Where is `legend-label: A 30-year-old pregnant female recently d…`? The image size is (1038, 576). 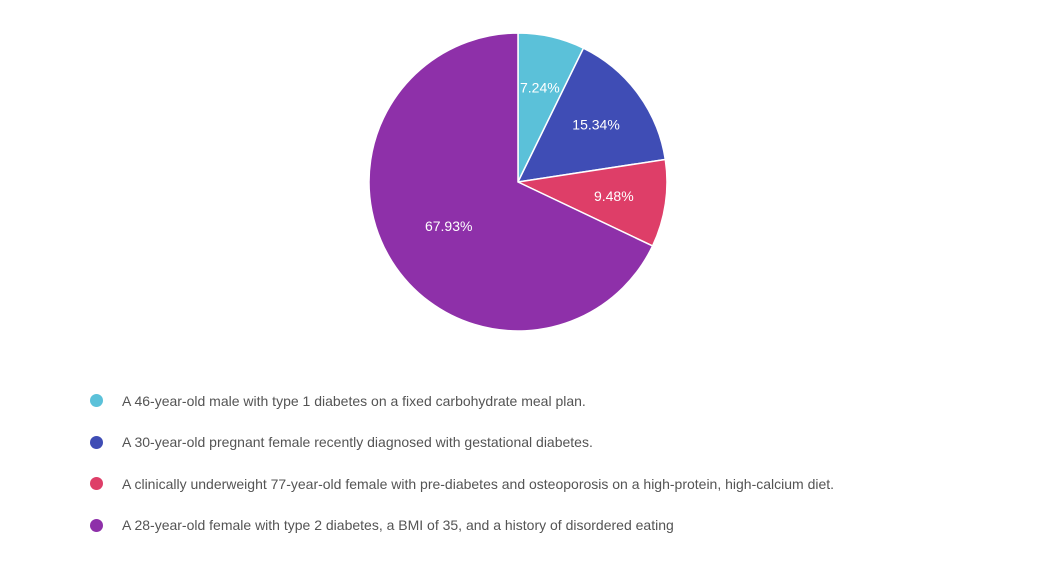 legend-label: A 30-year-old pregnant female recently d… is located at coordinates (357, 442).